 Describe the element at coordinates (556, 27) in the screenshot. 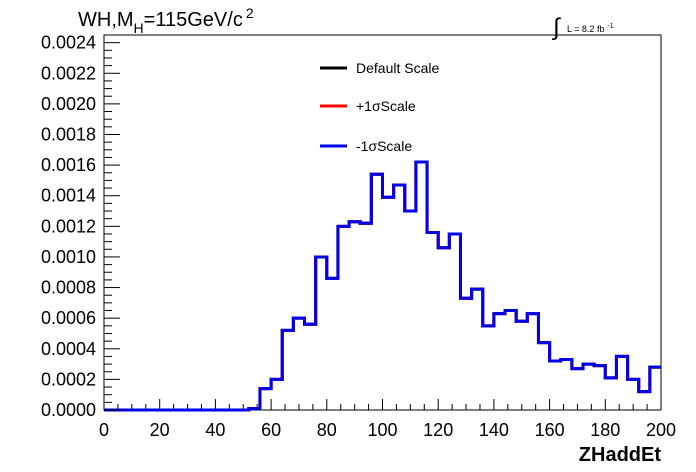

I see `lumi-integral-sign: ∫` at that location.